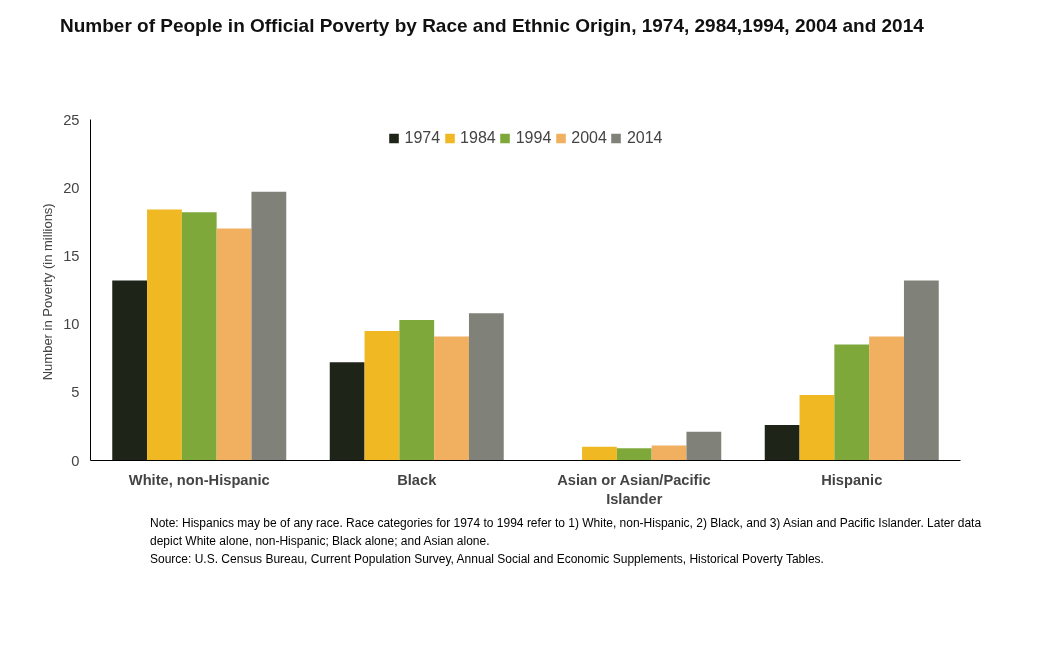 This screenshot has width=1044, height=653. I want to click on x-tick-label: White, non-Hispanic, so click(199, 479).